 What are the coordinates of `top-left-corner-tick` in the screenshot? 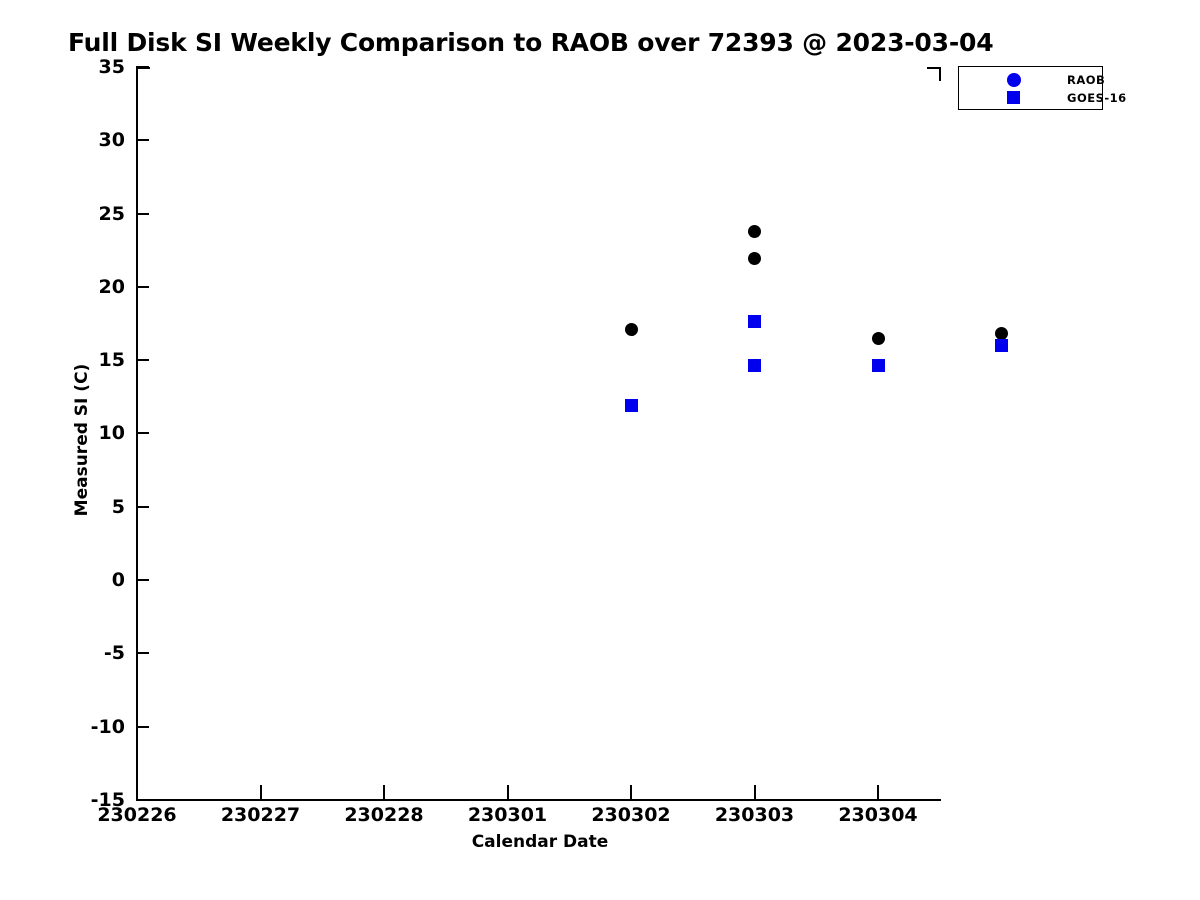 It's located at (143, 68).